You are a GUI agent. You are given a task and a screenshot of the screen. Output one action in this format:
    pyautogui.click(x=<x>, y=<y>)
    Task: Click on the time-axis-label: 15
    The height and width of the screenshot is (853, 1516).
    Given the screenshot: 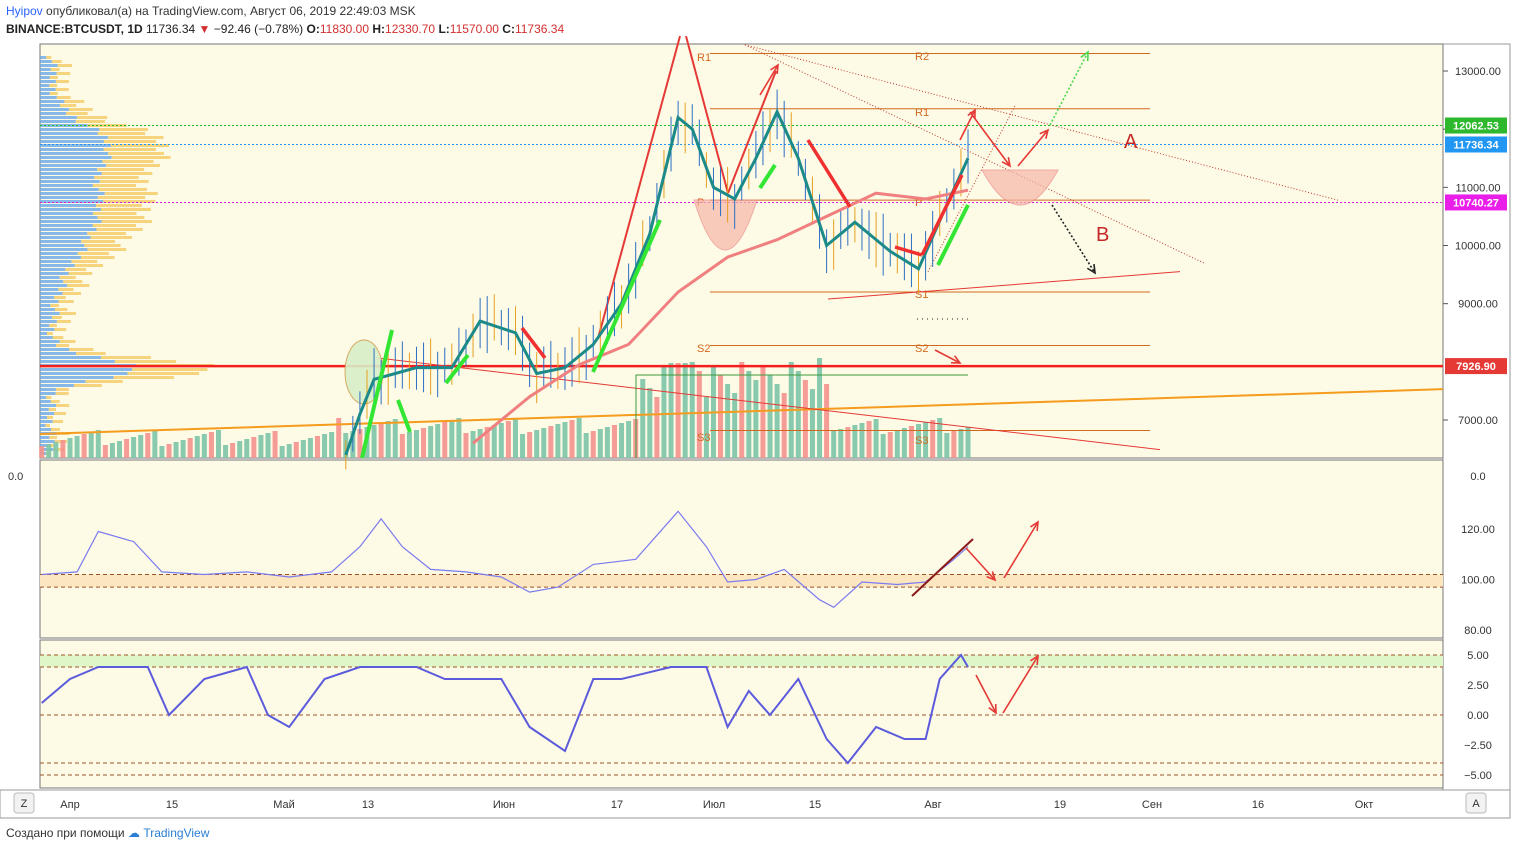 What is the action you would take?
    pyautogui.click(x=172, y=805)
    